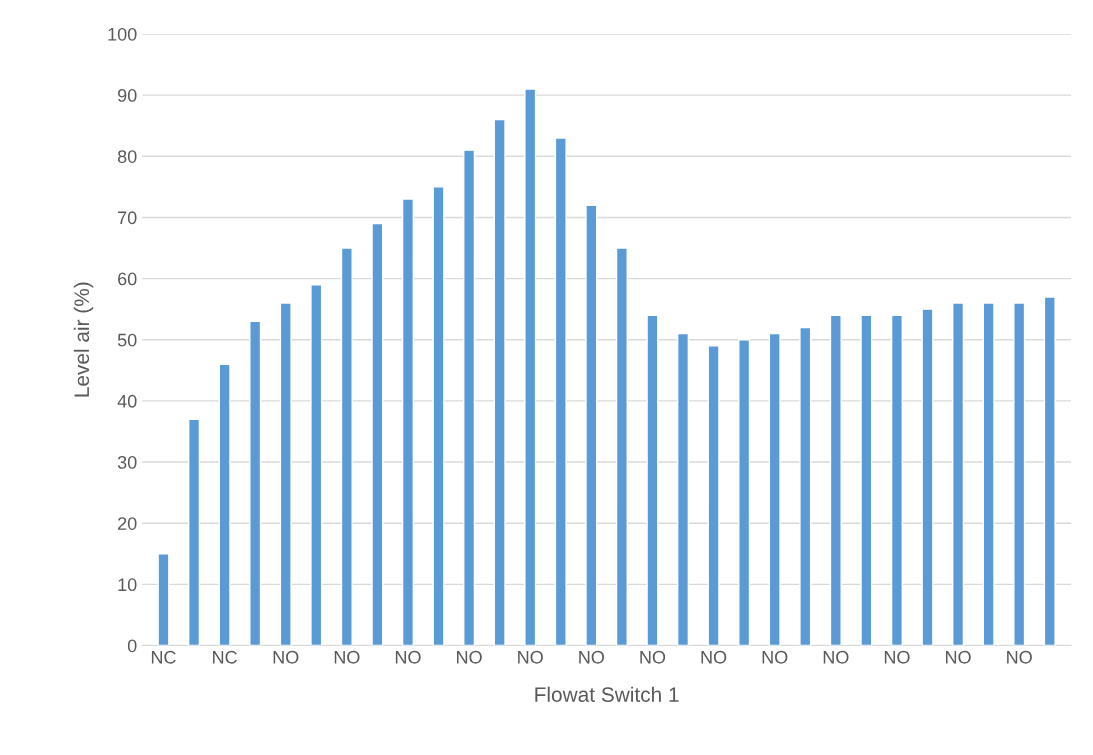 This screenshot has height=755, width=1093. Describe the element at coordinates (127, 523) in the screenshot. I see `y-tick-label: 20` at that location.